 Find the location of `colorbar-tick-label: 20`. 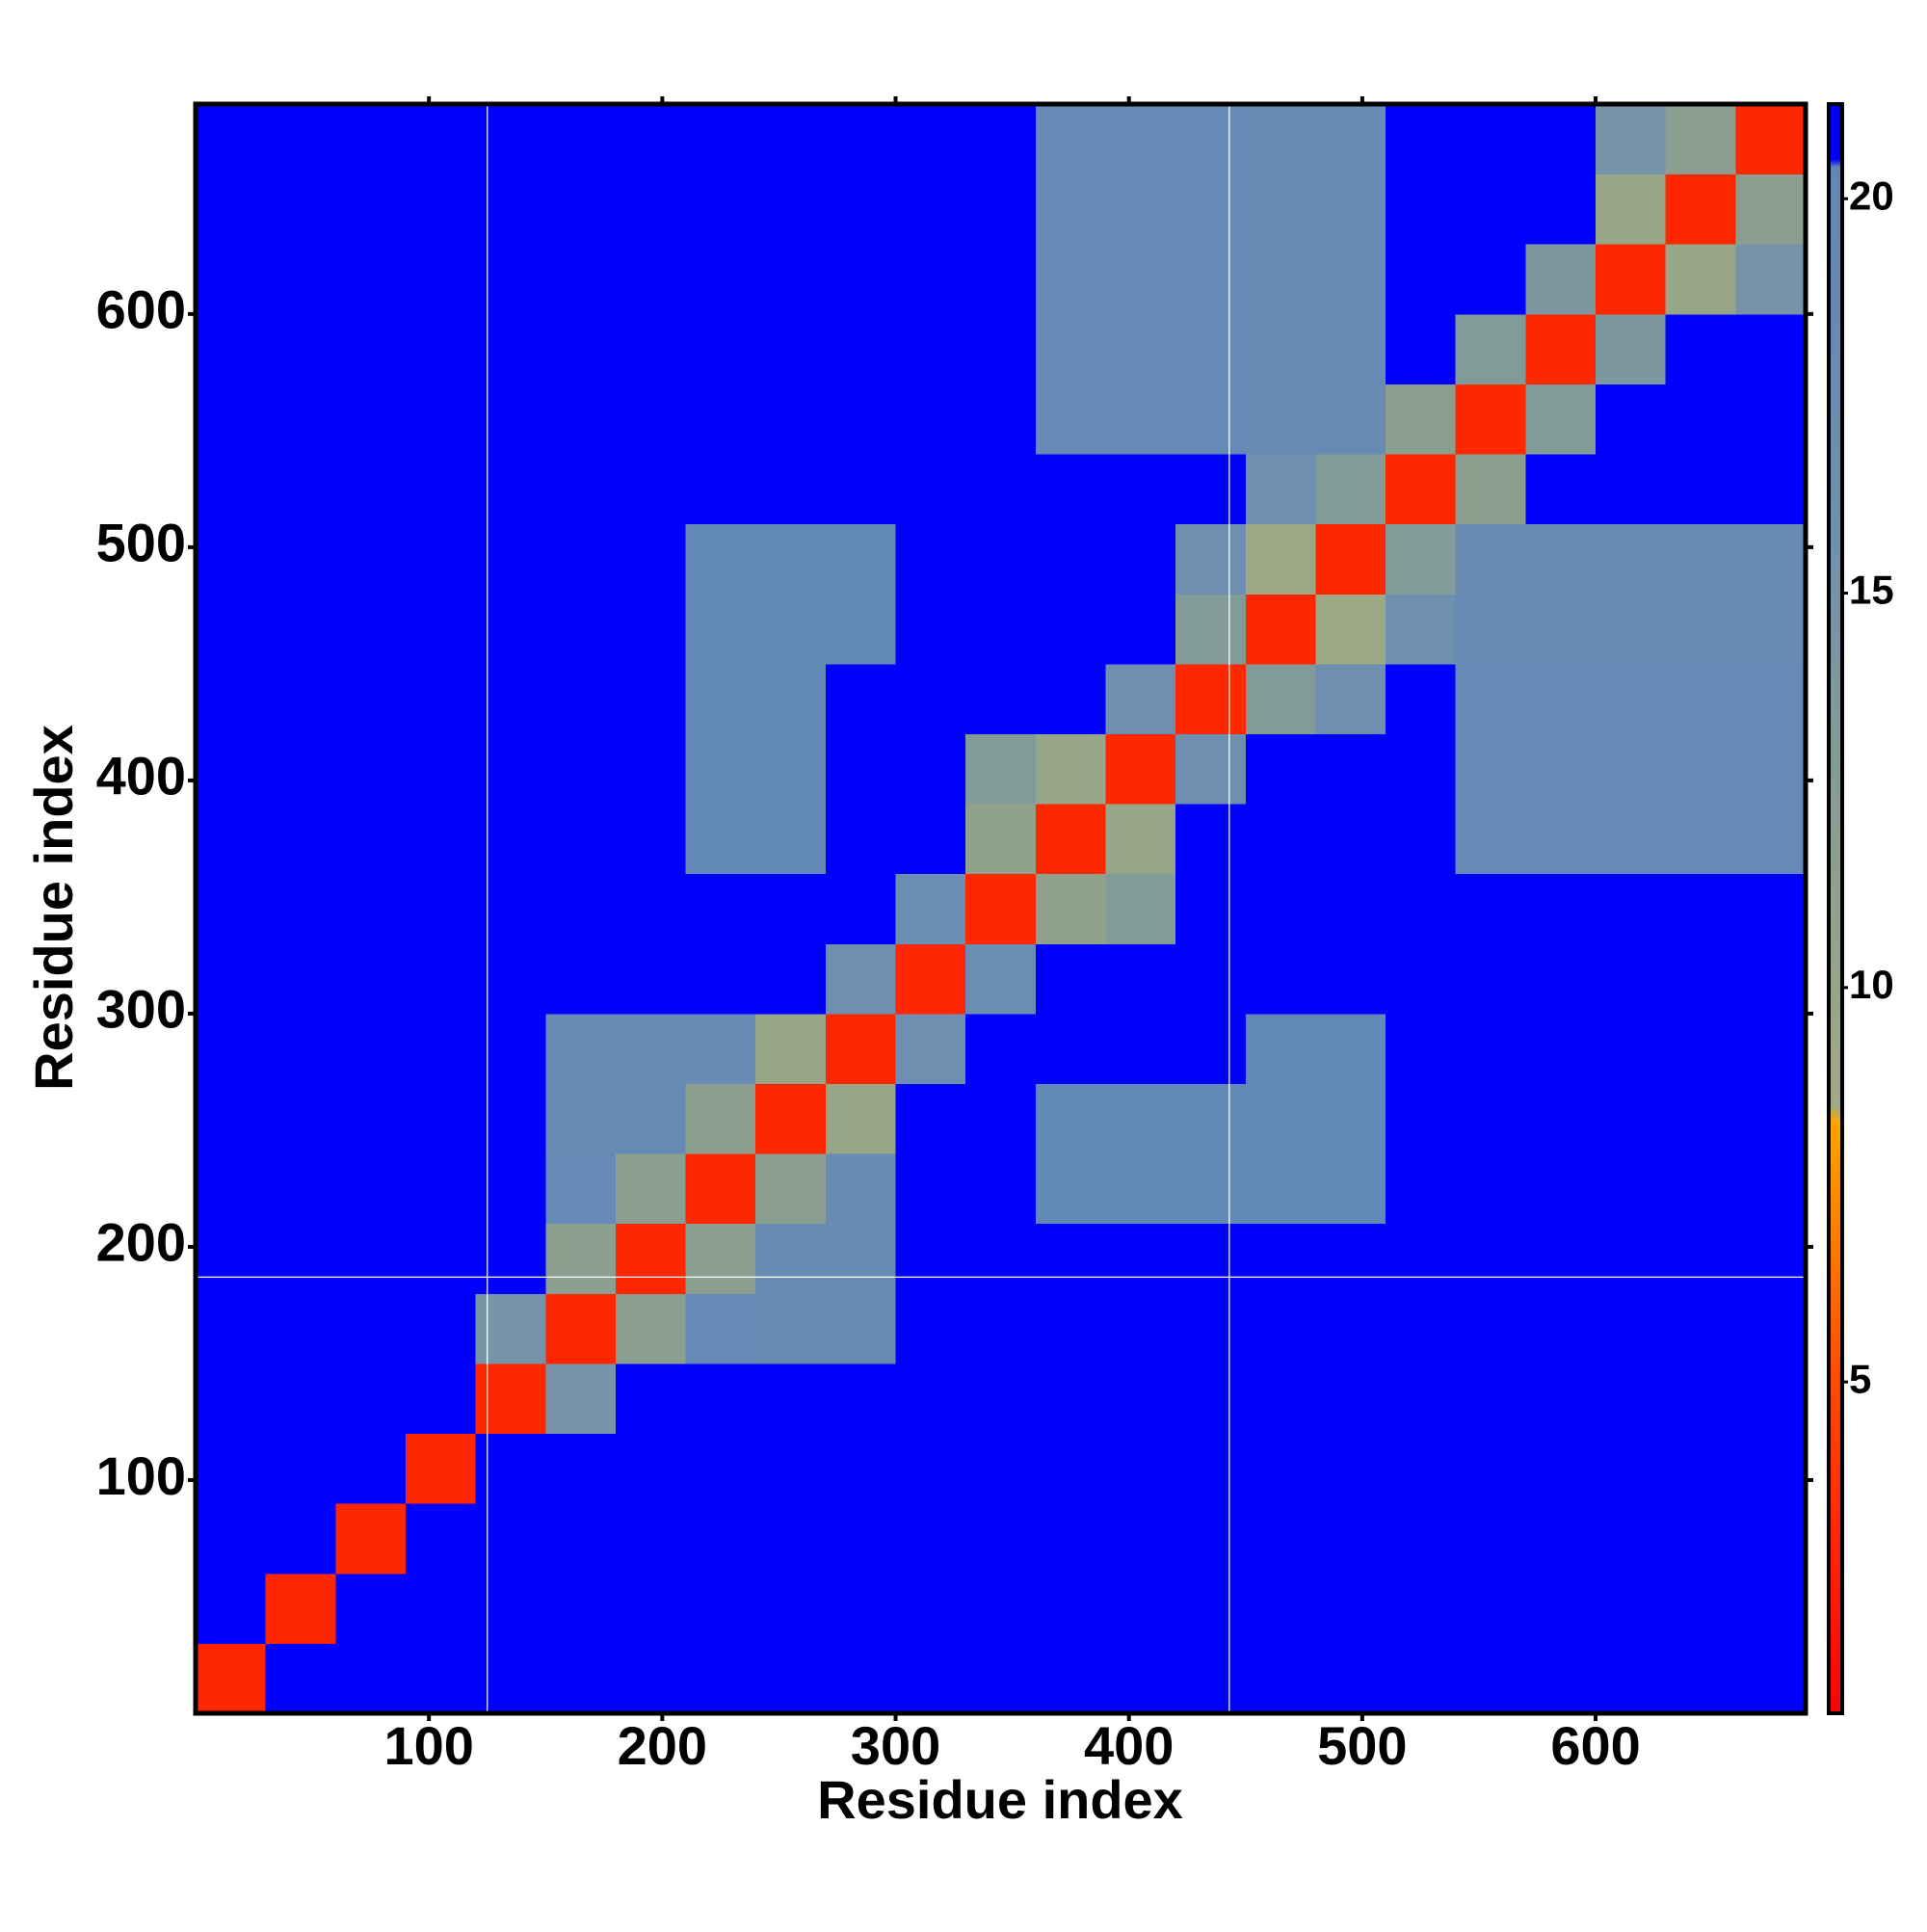

colorbar-tick-label: 20 is located at coordinates (1871, 195).